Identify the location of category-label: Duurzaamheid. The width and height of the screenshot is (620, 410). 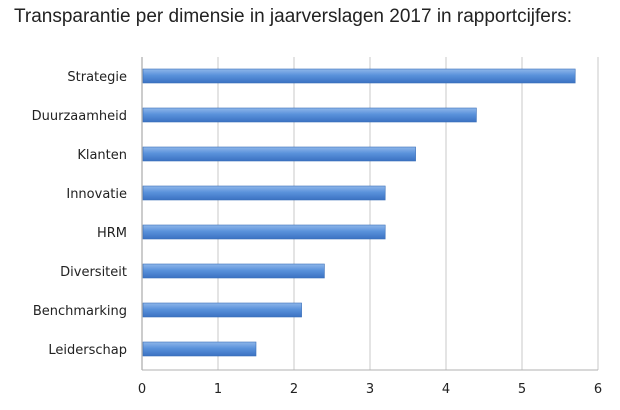
(79, 116).